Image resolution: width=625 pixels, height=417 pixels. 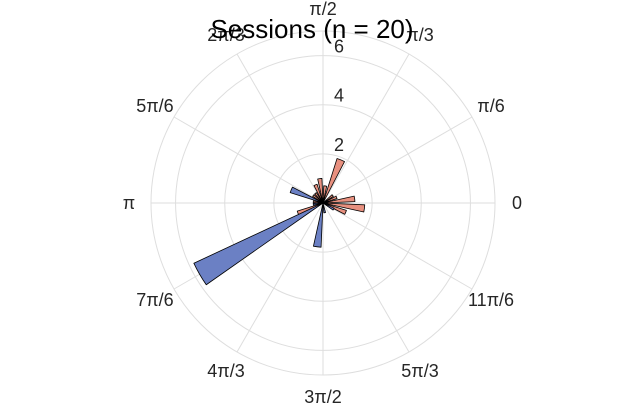 I want to click on theta-tick-label: 5π/3, so click(x=419, y=371).